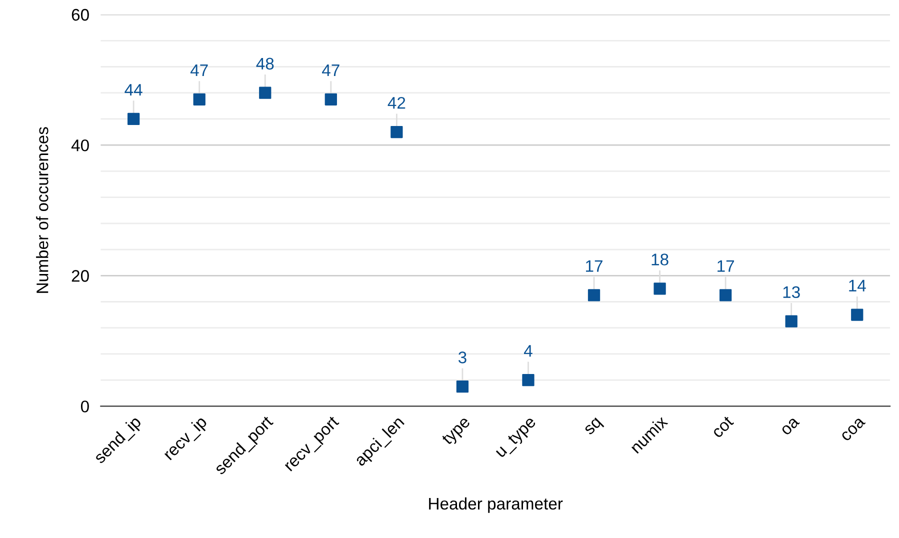  I want to click on data-label: 13, so click(791, 292).